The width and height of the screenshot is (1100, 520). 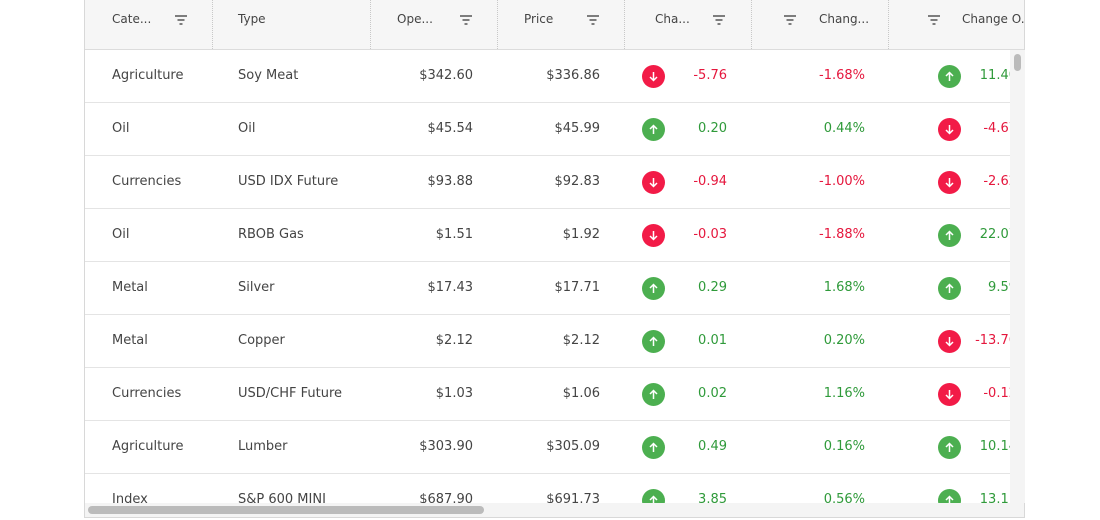 What do you see at coordinates (292, 24) in the screenshot?
I see `column-header: Type` at bounding box center [292, 24].